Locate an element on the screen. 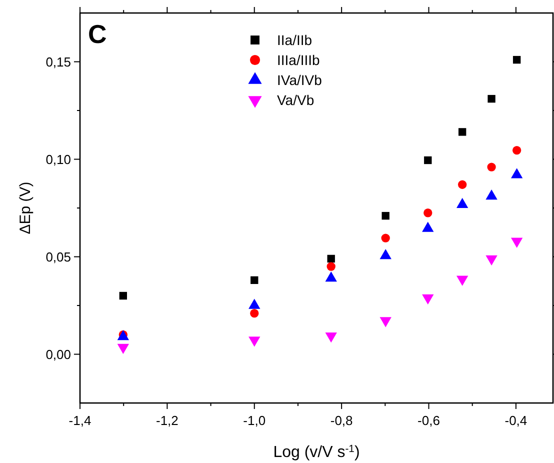 This screenshot has width=554, height=463. legend-label: Va/Vb is located at coordinates (295, 100).